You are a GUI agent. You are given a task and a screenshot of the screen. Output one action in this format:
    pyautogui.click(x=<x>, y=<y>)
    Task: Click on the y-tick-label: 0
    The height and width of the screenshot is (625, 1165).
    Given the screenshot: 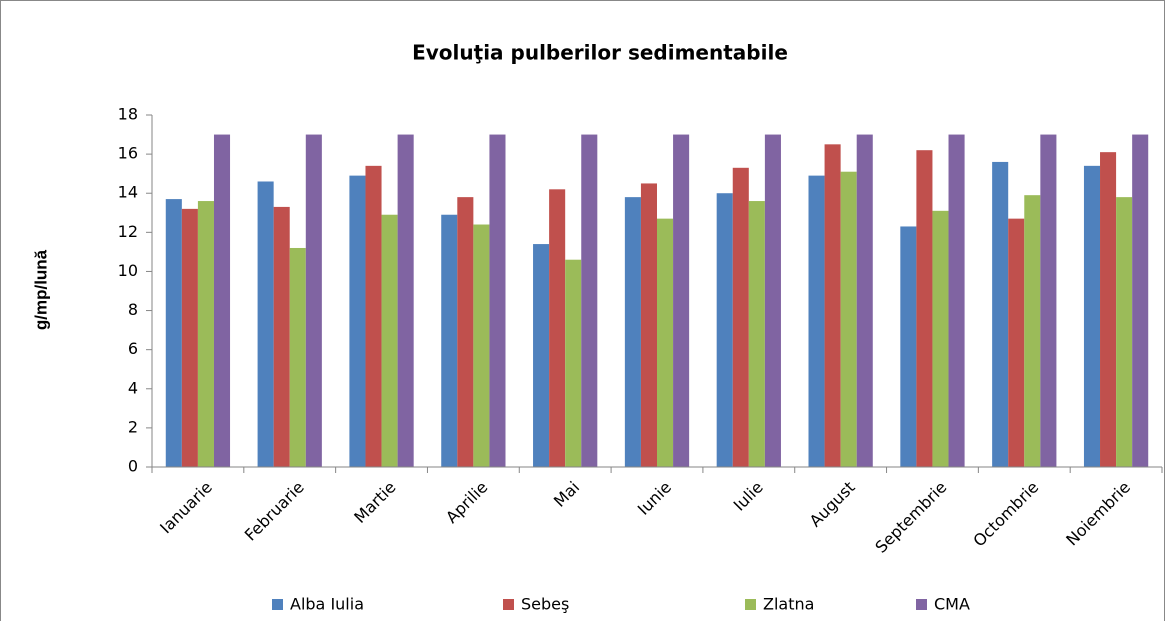 What is the action you would take?
    pyautogui.click(x=133, y=466)
    